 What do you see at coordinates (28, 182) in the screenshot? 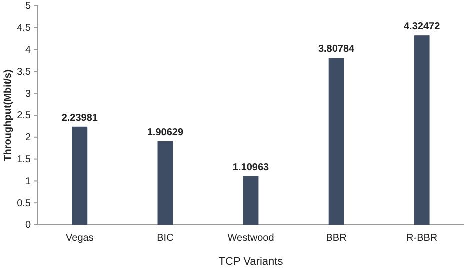
I see `y-tick-label: 1` at bounding box center [28, 182].